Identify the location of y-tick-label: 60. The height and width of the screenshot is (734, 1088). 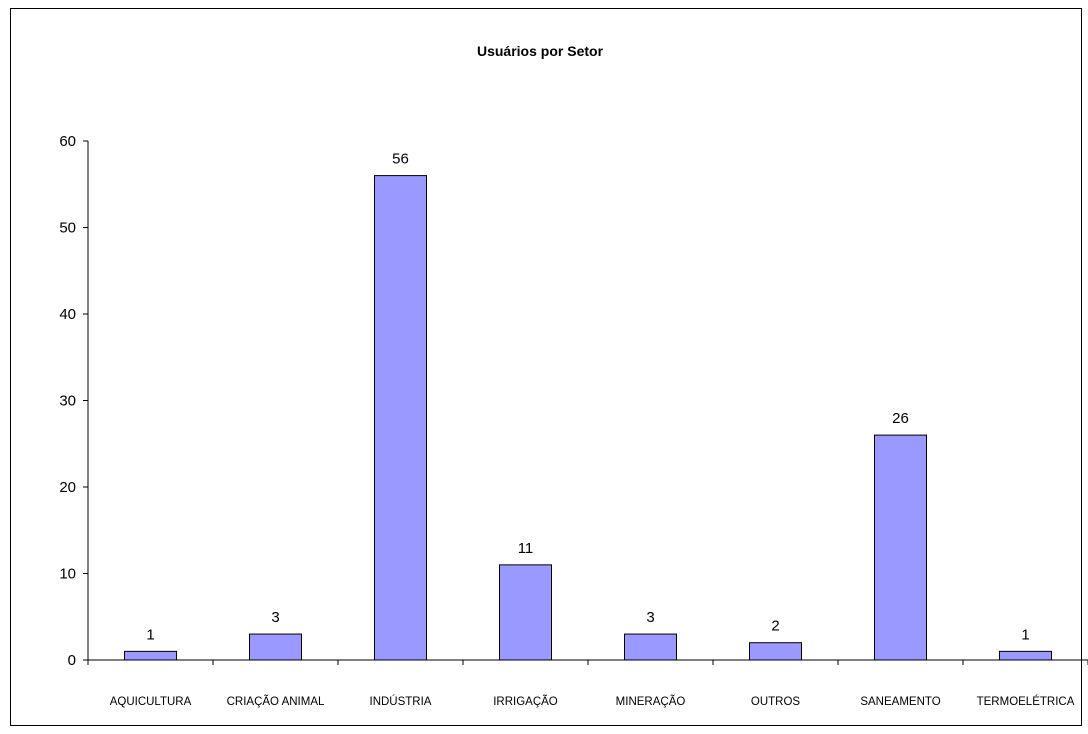
(67, 141).